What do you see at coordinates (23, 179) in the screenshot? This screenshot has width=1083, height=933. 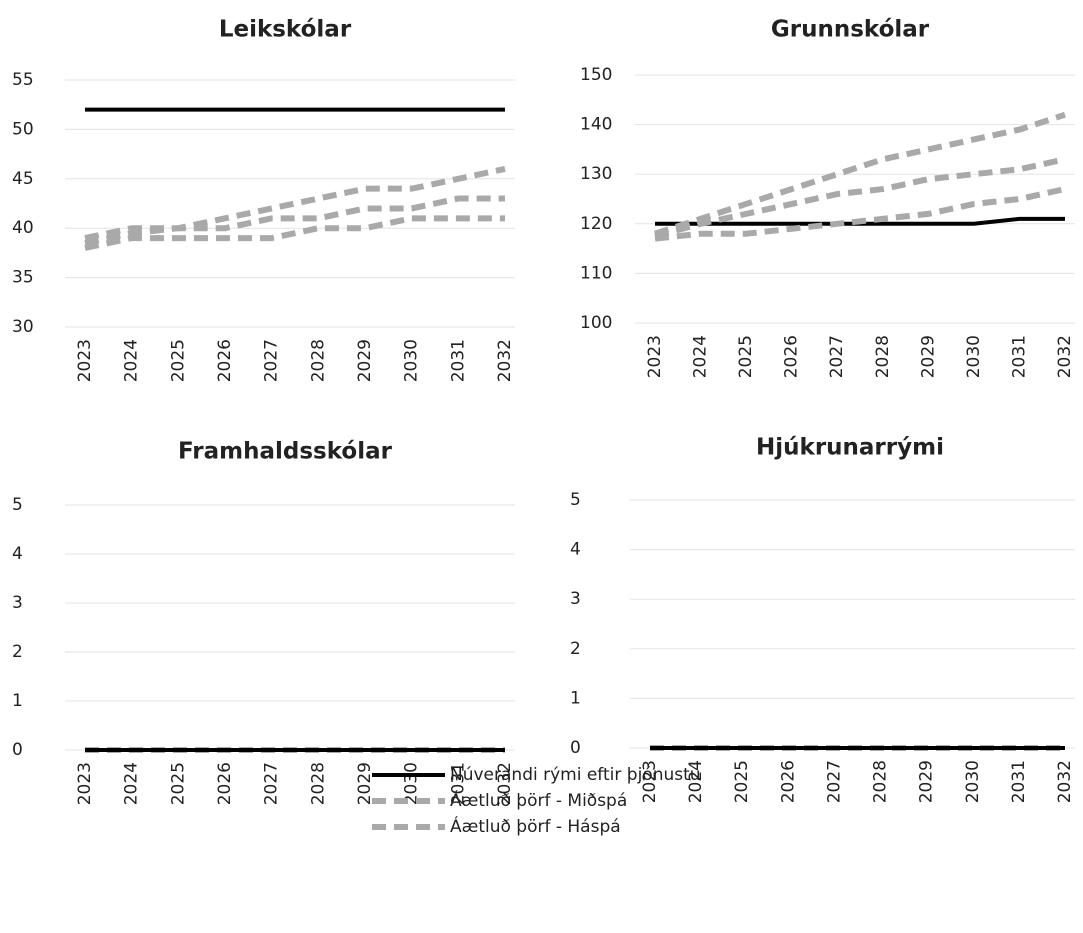 I see `y-tick-label: 45` at bounding box center [23, 179].